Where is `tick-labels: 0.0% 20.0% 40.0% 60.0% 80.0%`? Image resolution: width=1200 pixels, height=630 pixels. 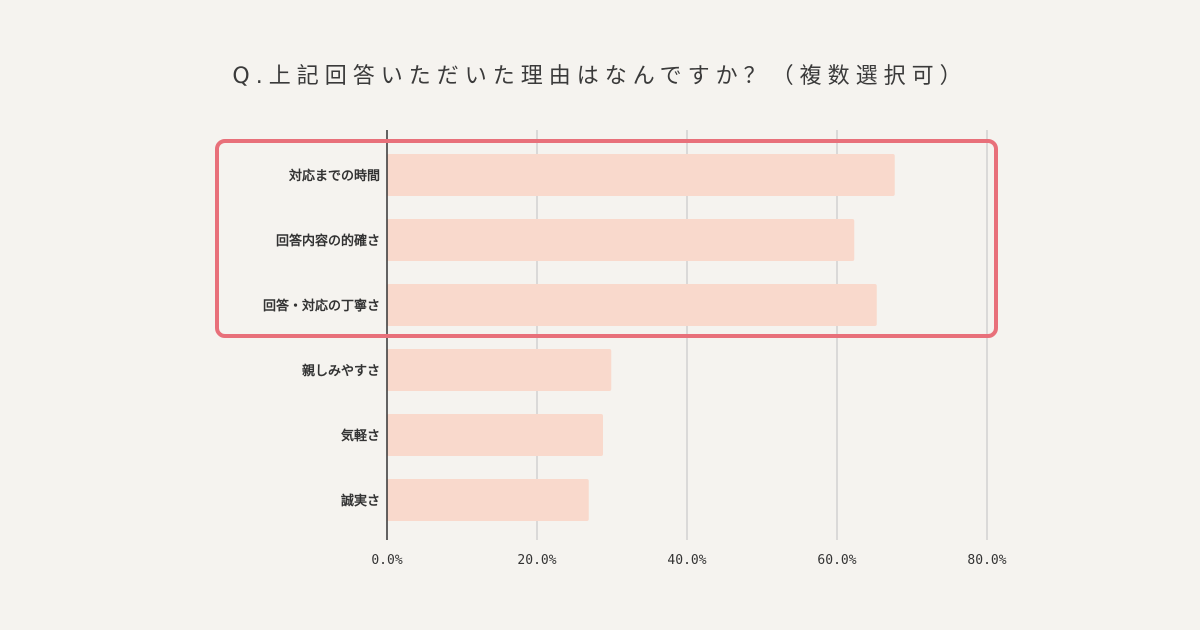 tick-labels: 0.0% 20.0% 40.0% 60.0% 80.0% is located at coordinates (688, 560).